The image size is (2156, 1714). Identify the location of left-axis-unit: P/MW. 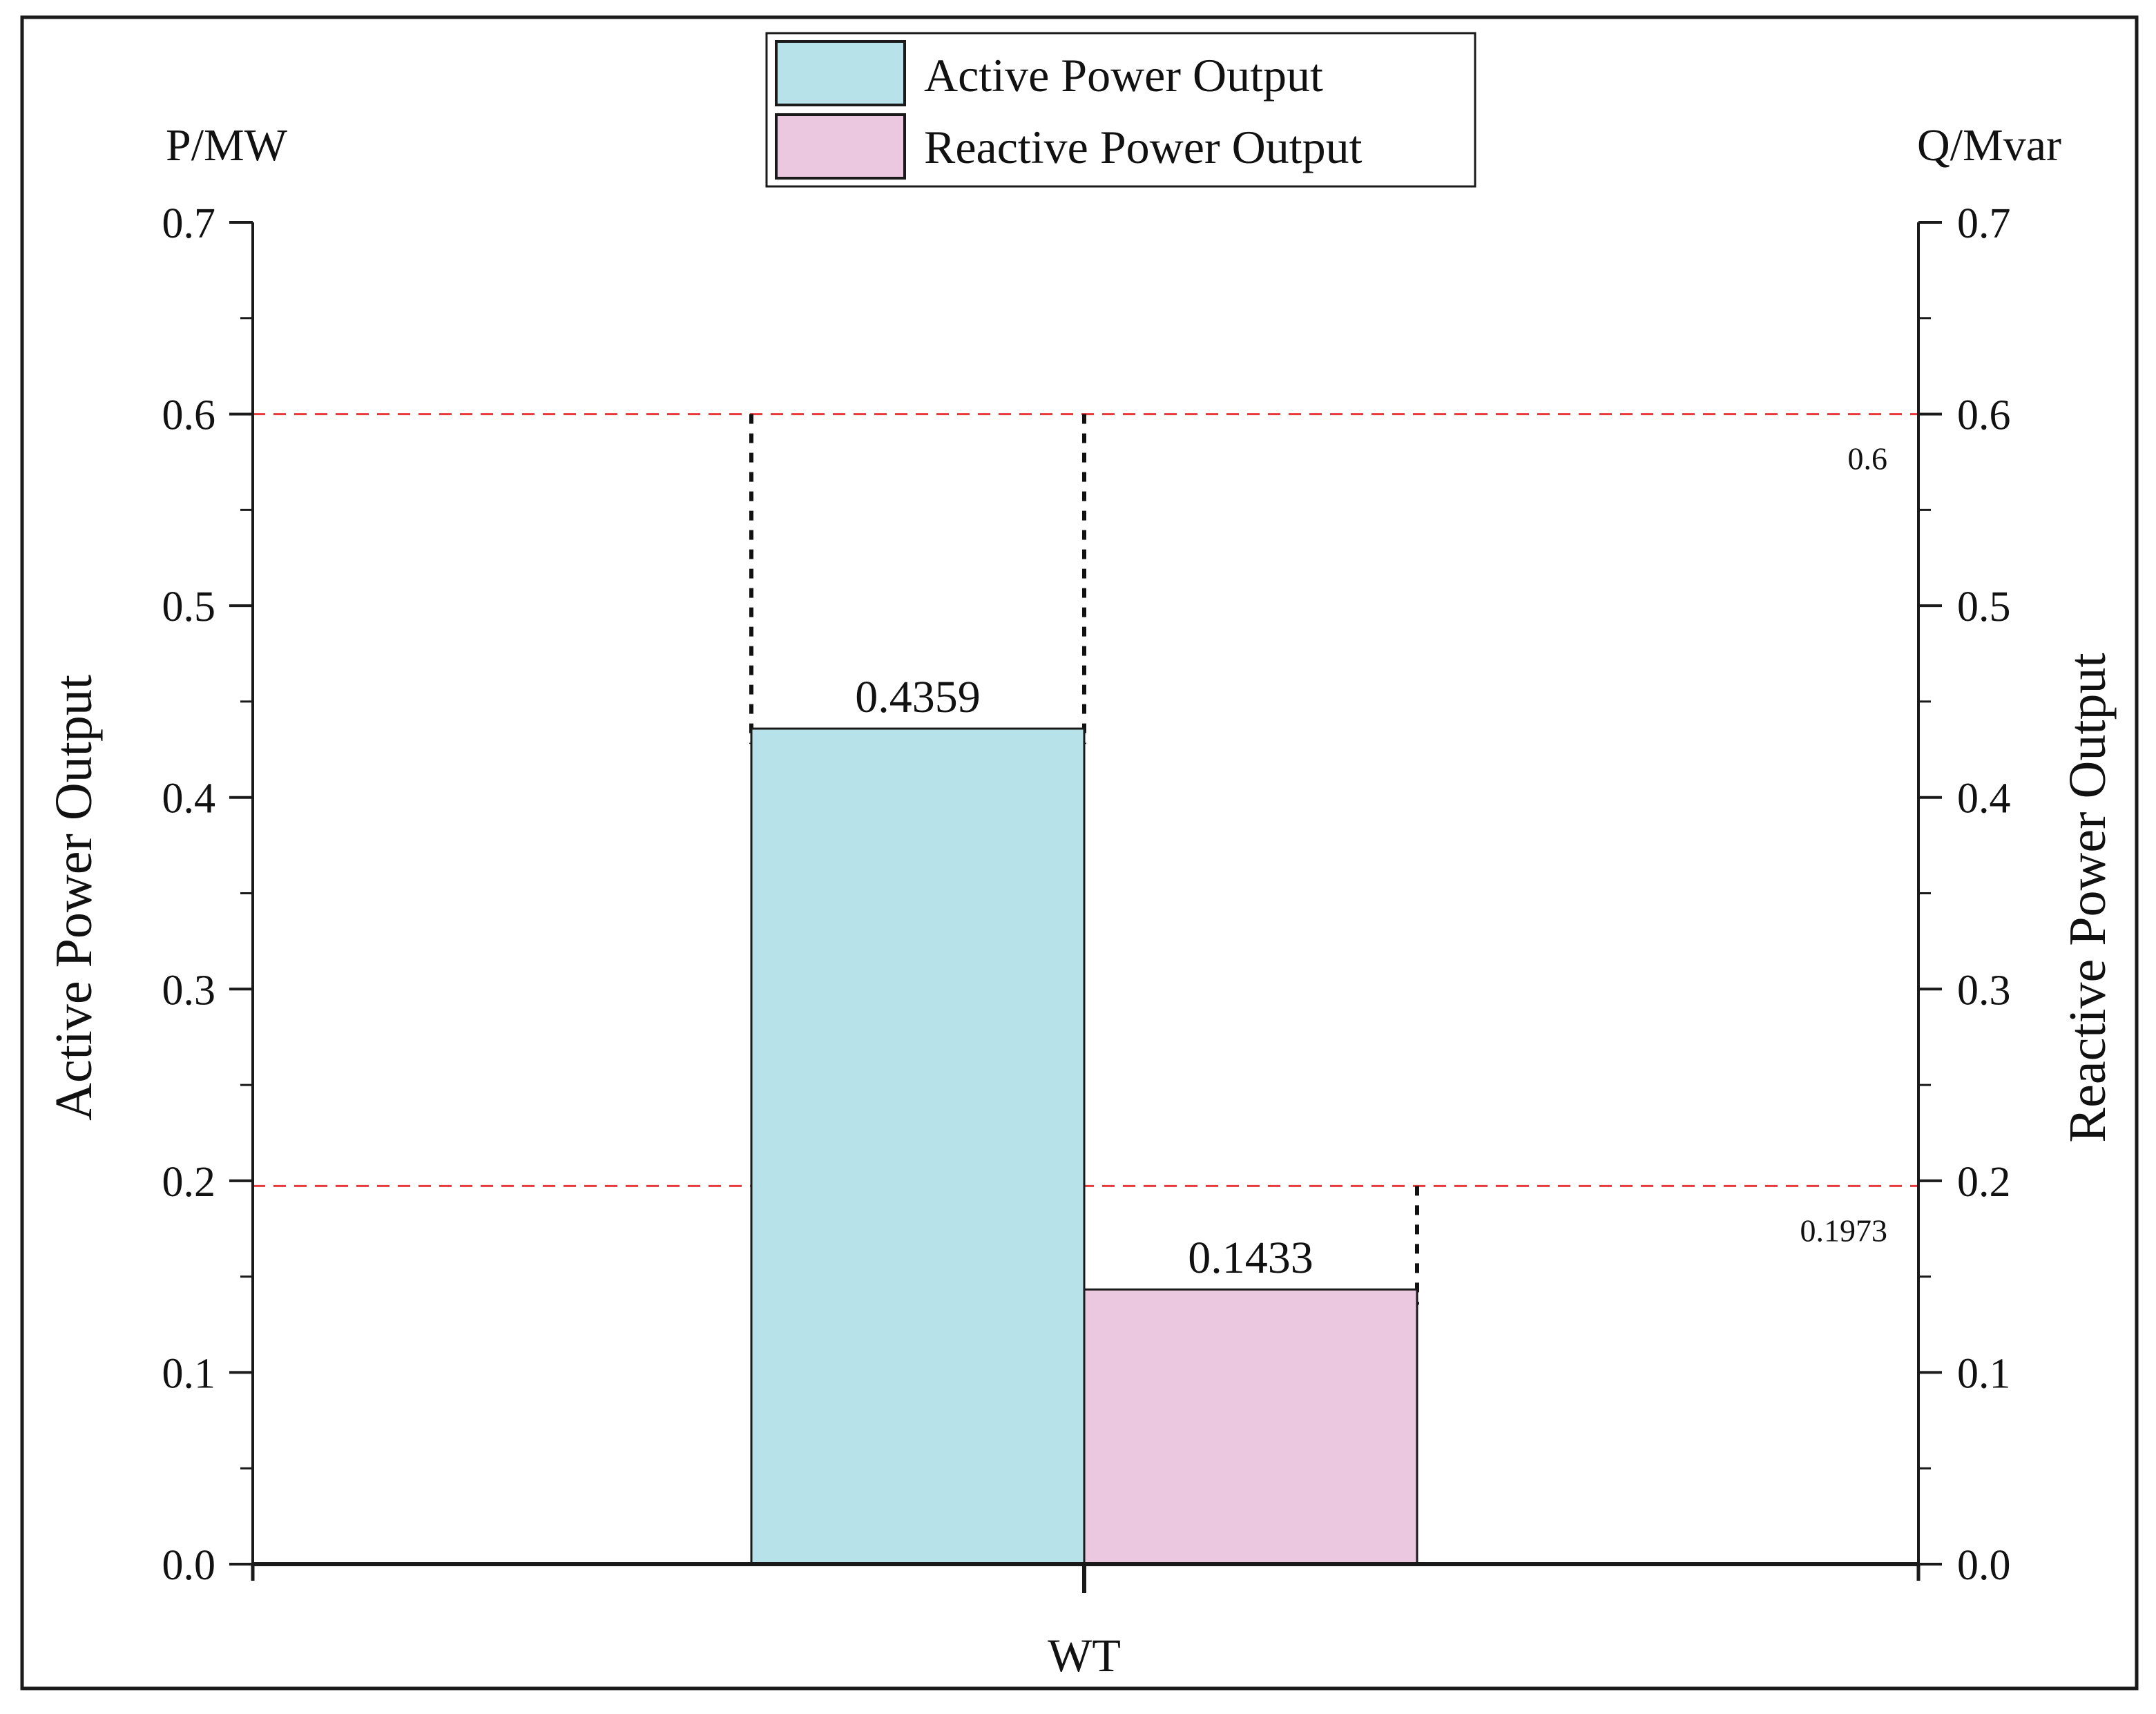
(227, 145).